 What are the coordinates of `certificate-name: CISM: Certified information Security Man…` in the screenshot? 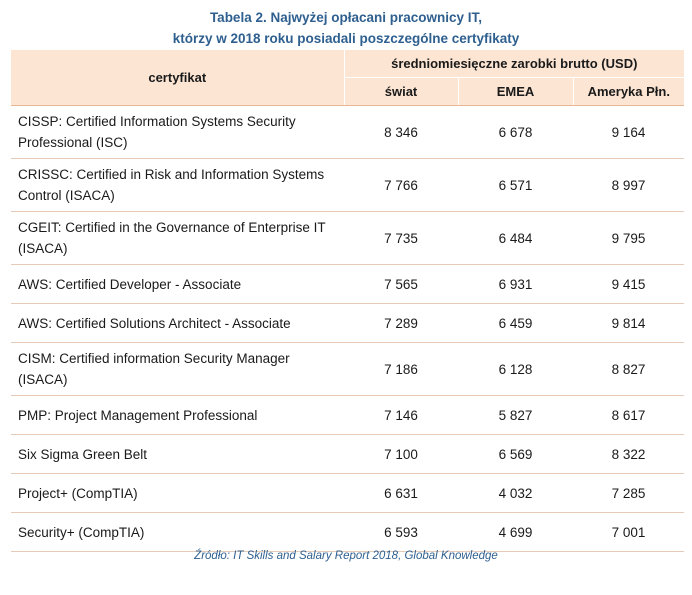 It's located at (177, 369).